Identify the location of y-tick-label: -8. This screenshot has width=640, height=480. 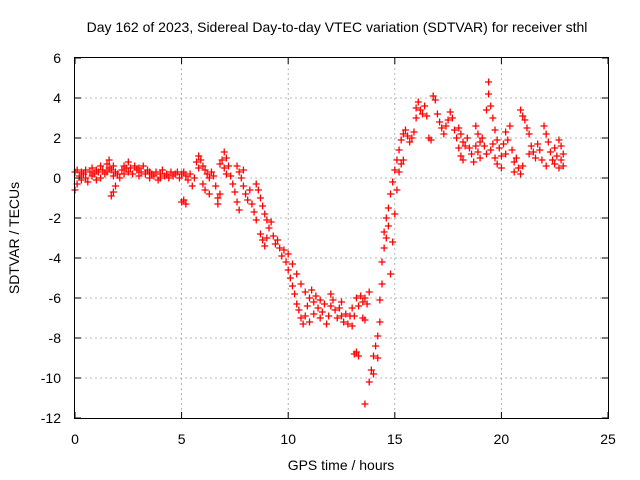
(55, 338).